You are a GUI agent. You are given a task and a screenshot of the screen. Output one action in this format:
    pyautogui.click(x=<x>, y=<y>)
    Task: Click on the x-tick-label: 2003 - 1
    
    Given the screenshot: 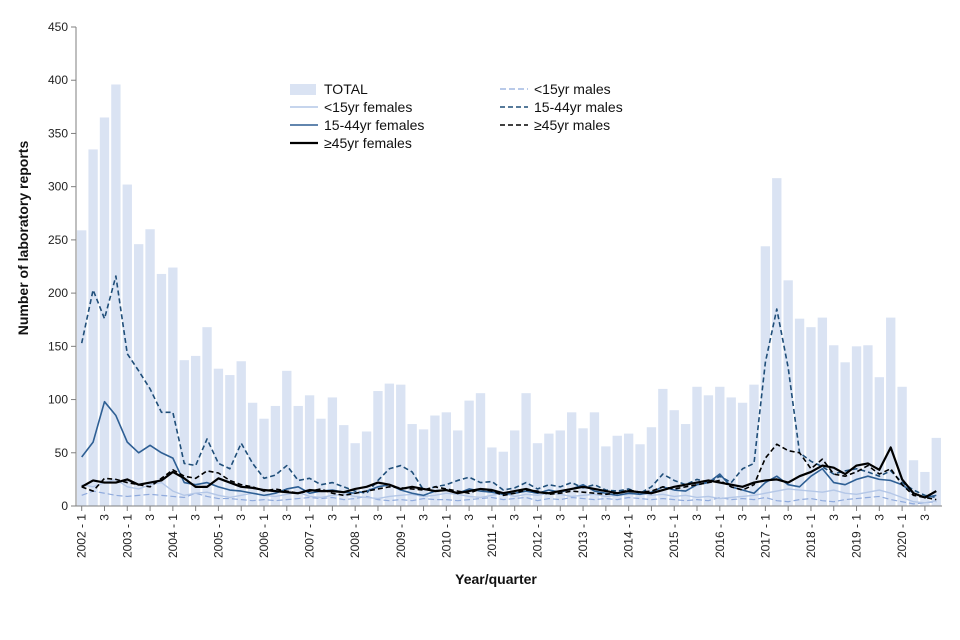 What is the action you would take?
    pyautogui.click(x=127, y=536)
    